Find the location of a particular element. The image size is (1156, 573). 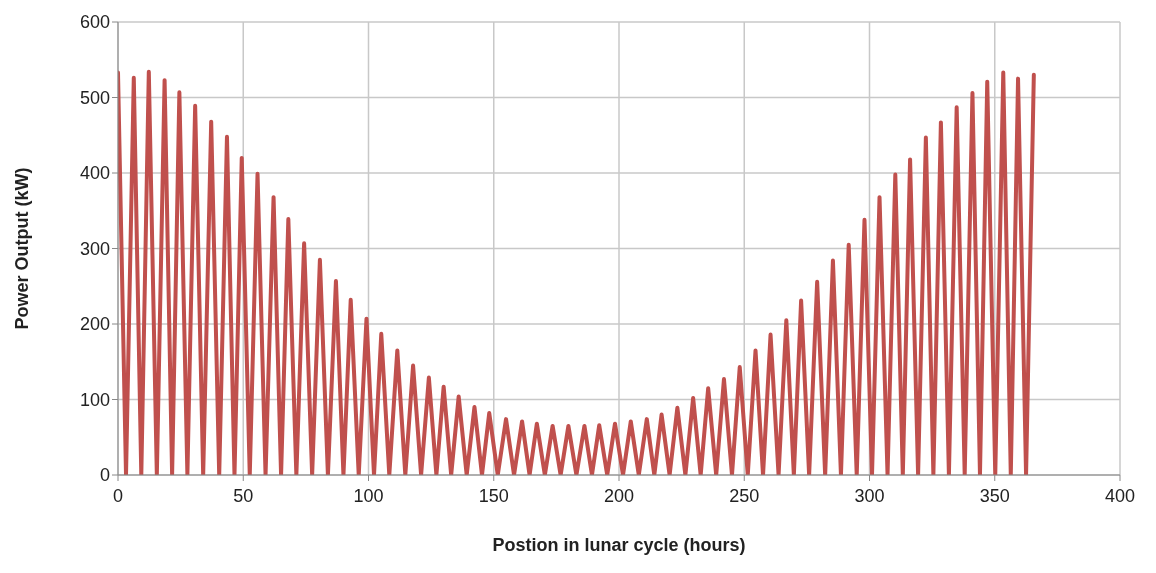

y-tick-label: 200 is located at coordinates (94, 324).